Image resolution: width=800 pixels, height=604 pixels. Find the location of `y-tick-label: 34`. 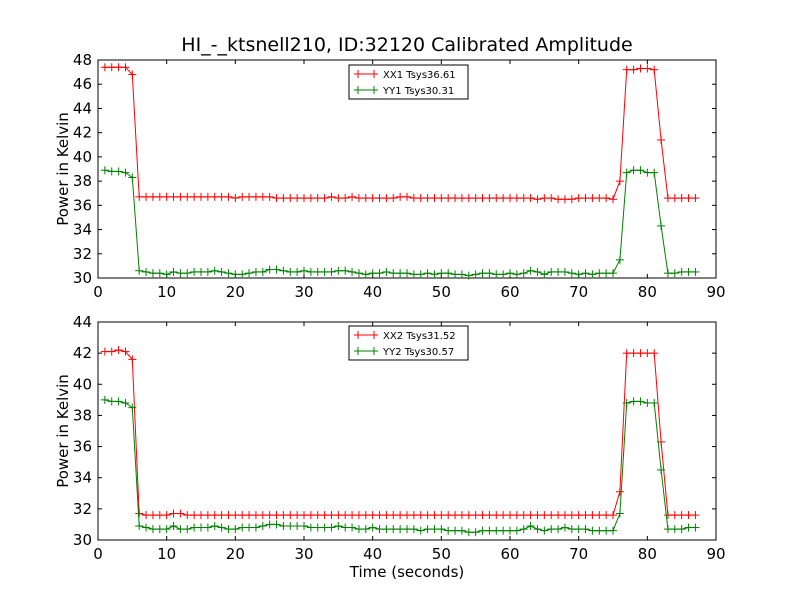

y-tick-label: 34 is located at coordinates (82, 230).